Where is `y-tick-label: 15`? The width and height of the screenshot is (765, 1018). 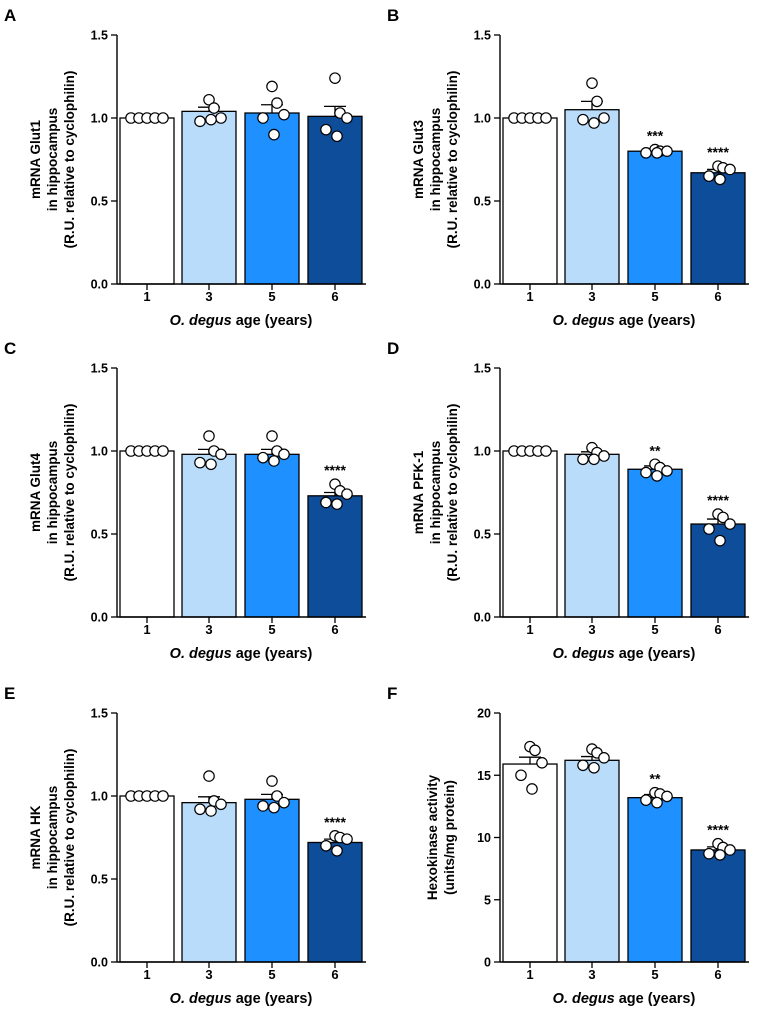
y-tick-label: 15 is located at coordinates (484, 776).